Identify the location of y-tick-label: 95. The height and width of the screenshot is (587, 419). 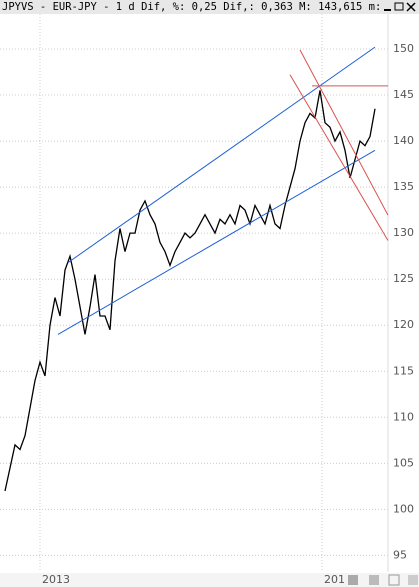
(400, 554).